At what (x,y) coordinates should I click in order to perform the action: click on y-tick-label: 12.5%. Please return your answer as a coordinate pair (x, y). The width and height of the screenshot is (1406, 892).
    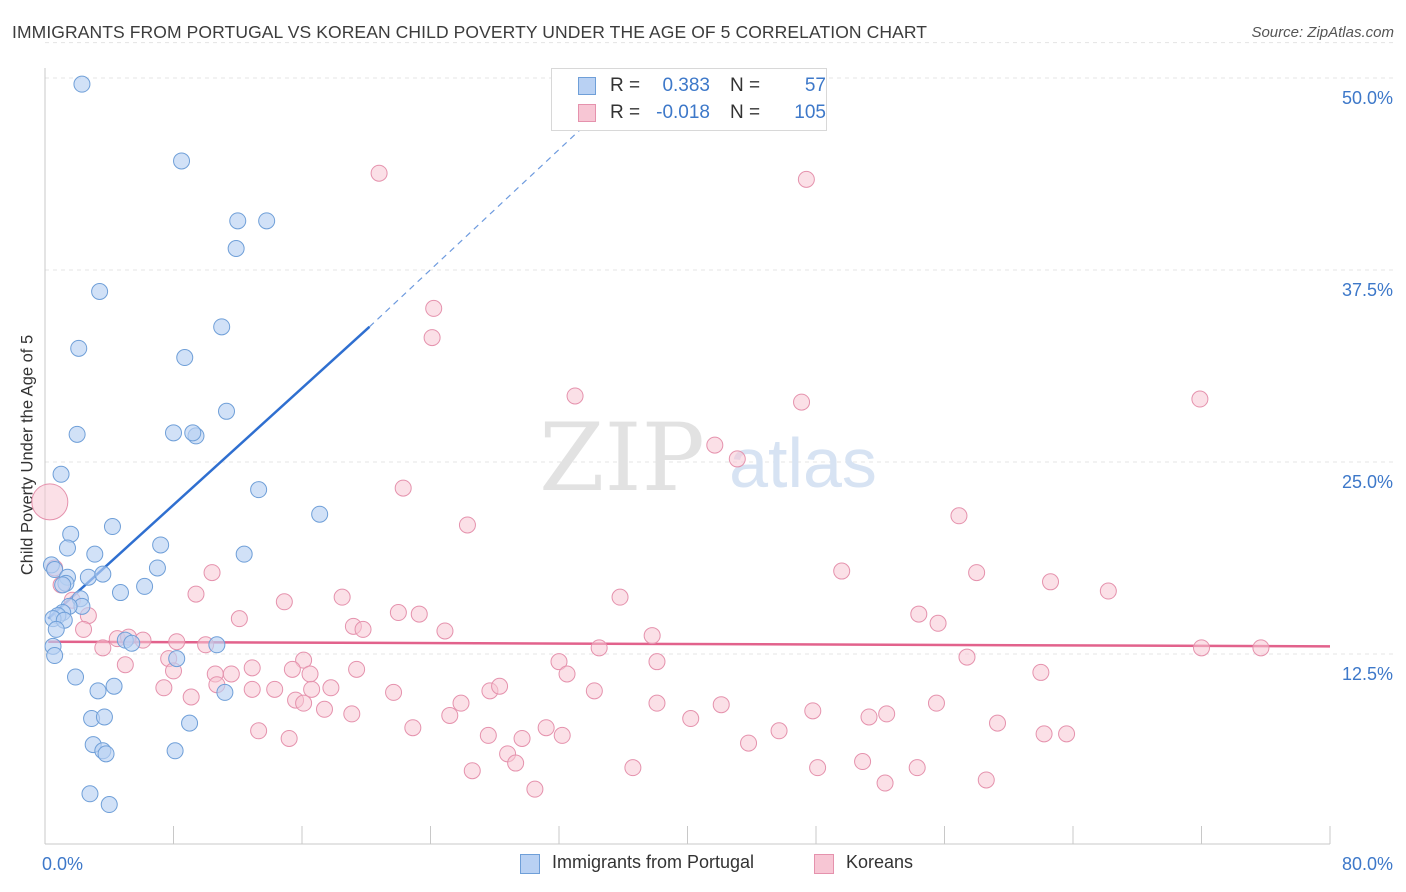
    Looking at the image, I should click on (1367, 674).